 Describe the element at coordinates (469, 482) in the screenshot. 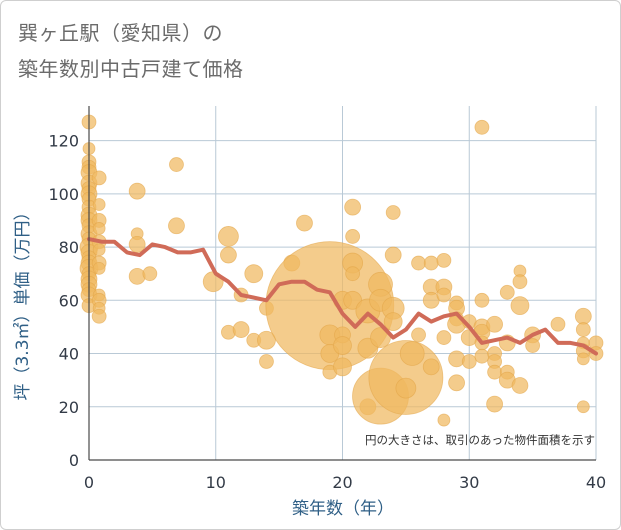

I see `x-tick-label: 30` at that location.